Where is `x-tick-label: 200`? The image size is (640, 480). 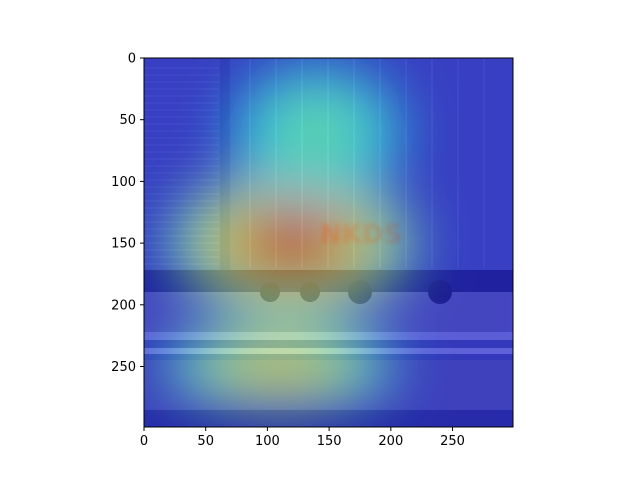
x-tick-label: 200 is located at coordinates (390, 441).